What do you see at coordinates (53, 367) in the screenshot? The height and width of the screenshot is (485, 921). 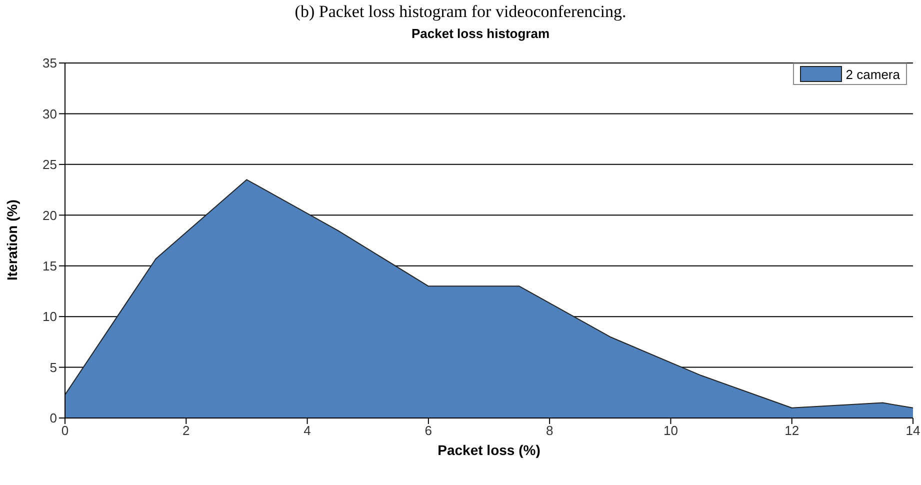 I see `y-tick-label: 5` at bounding box center [53, 367].